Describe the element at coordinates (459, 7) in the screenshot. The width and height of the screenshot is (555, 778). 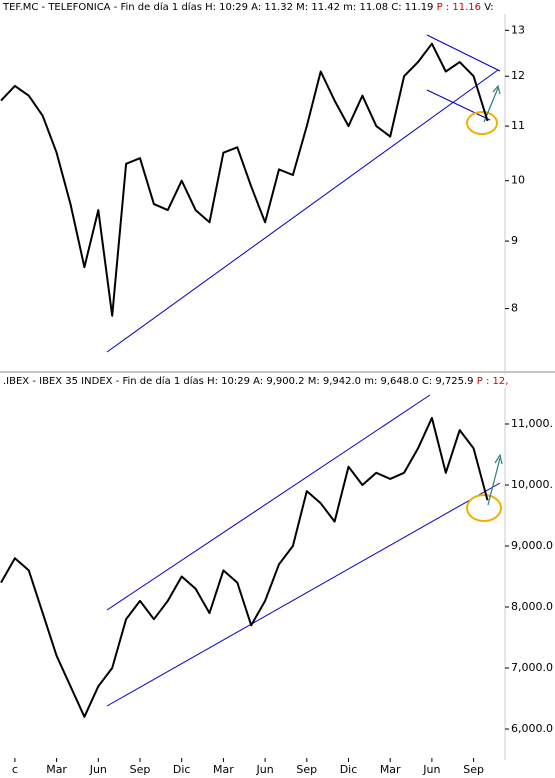
I see `last-price: P : 11.16` at that location.